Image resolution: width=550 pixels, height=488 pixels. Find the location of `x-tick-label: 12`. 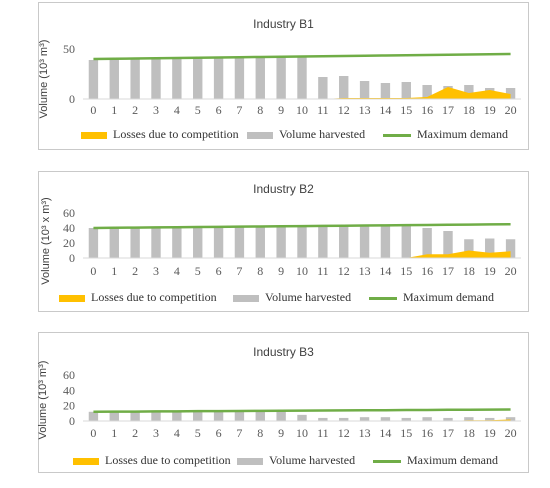

x-tick-label: 12 is located at coordinates (344, 433).